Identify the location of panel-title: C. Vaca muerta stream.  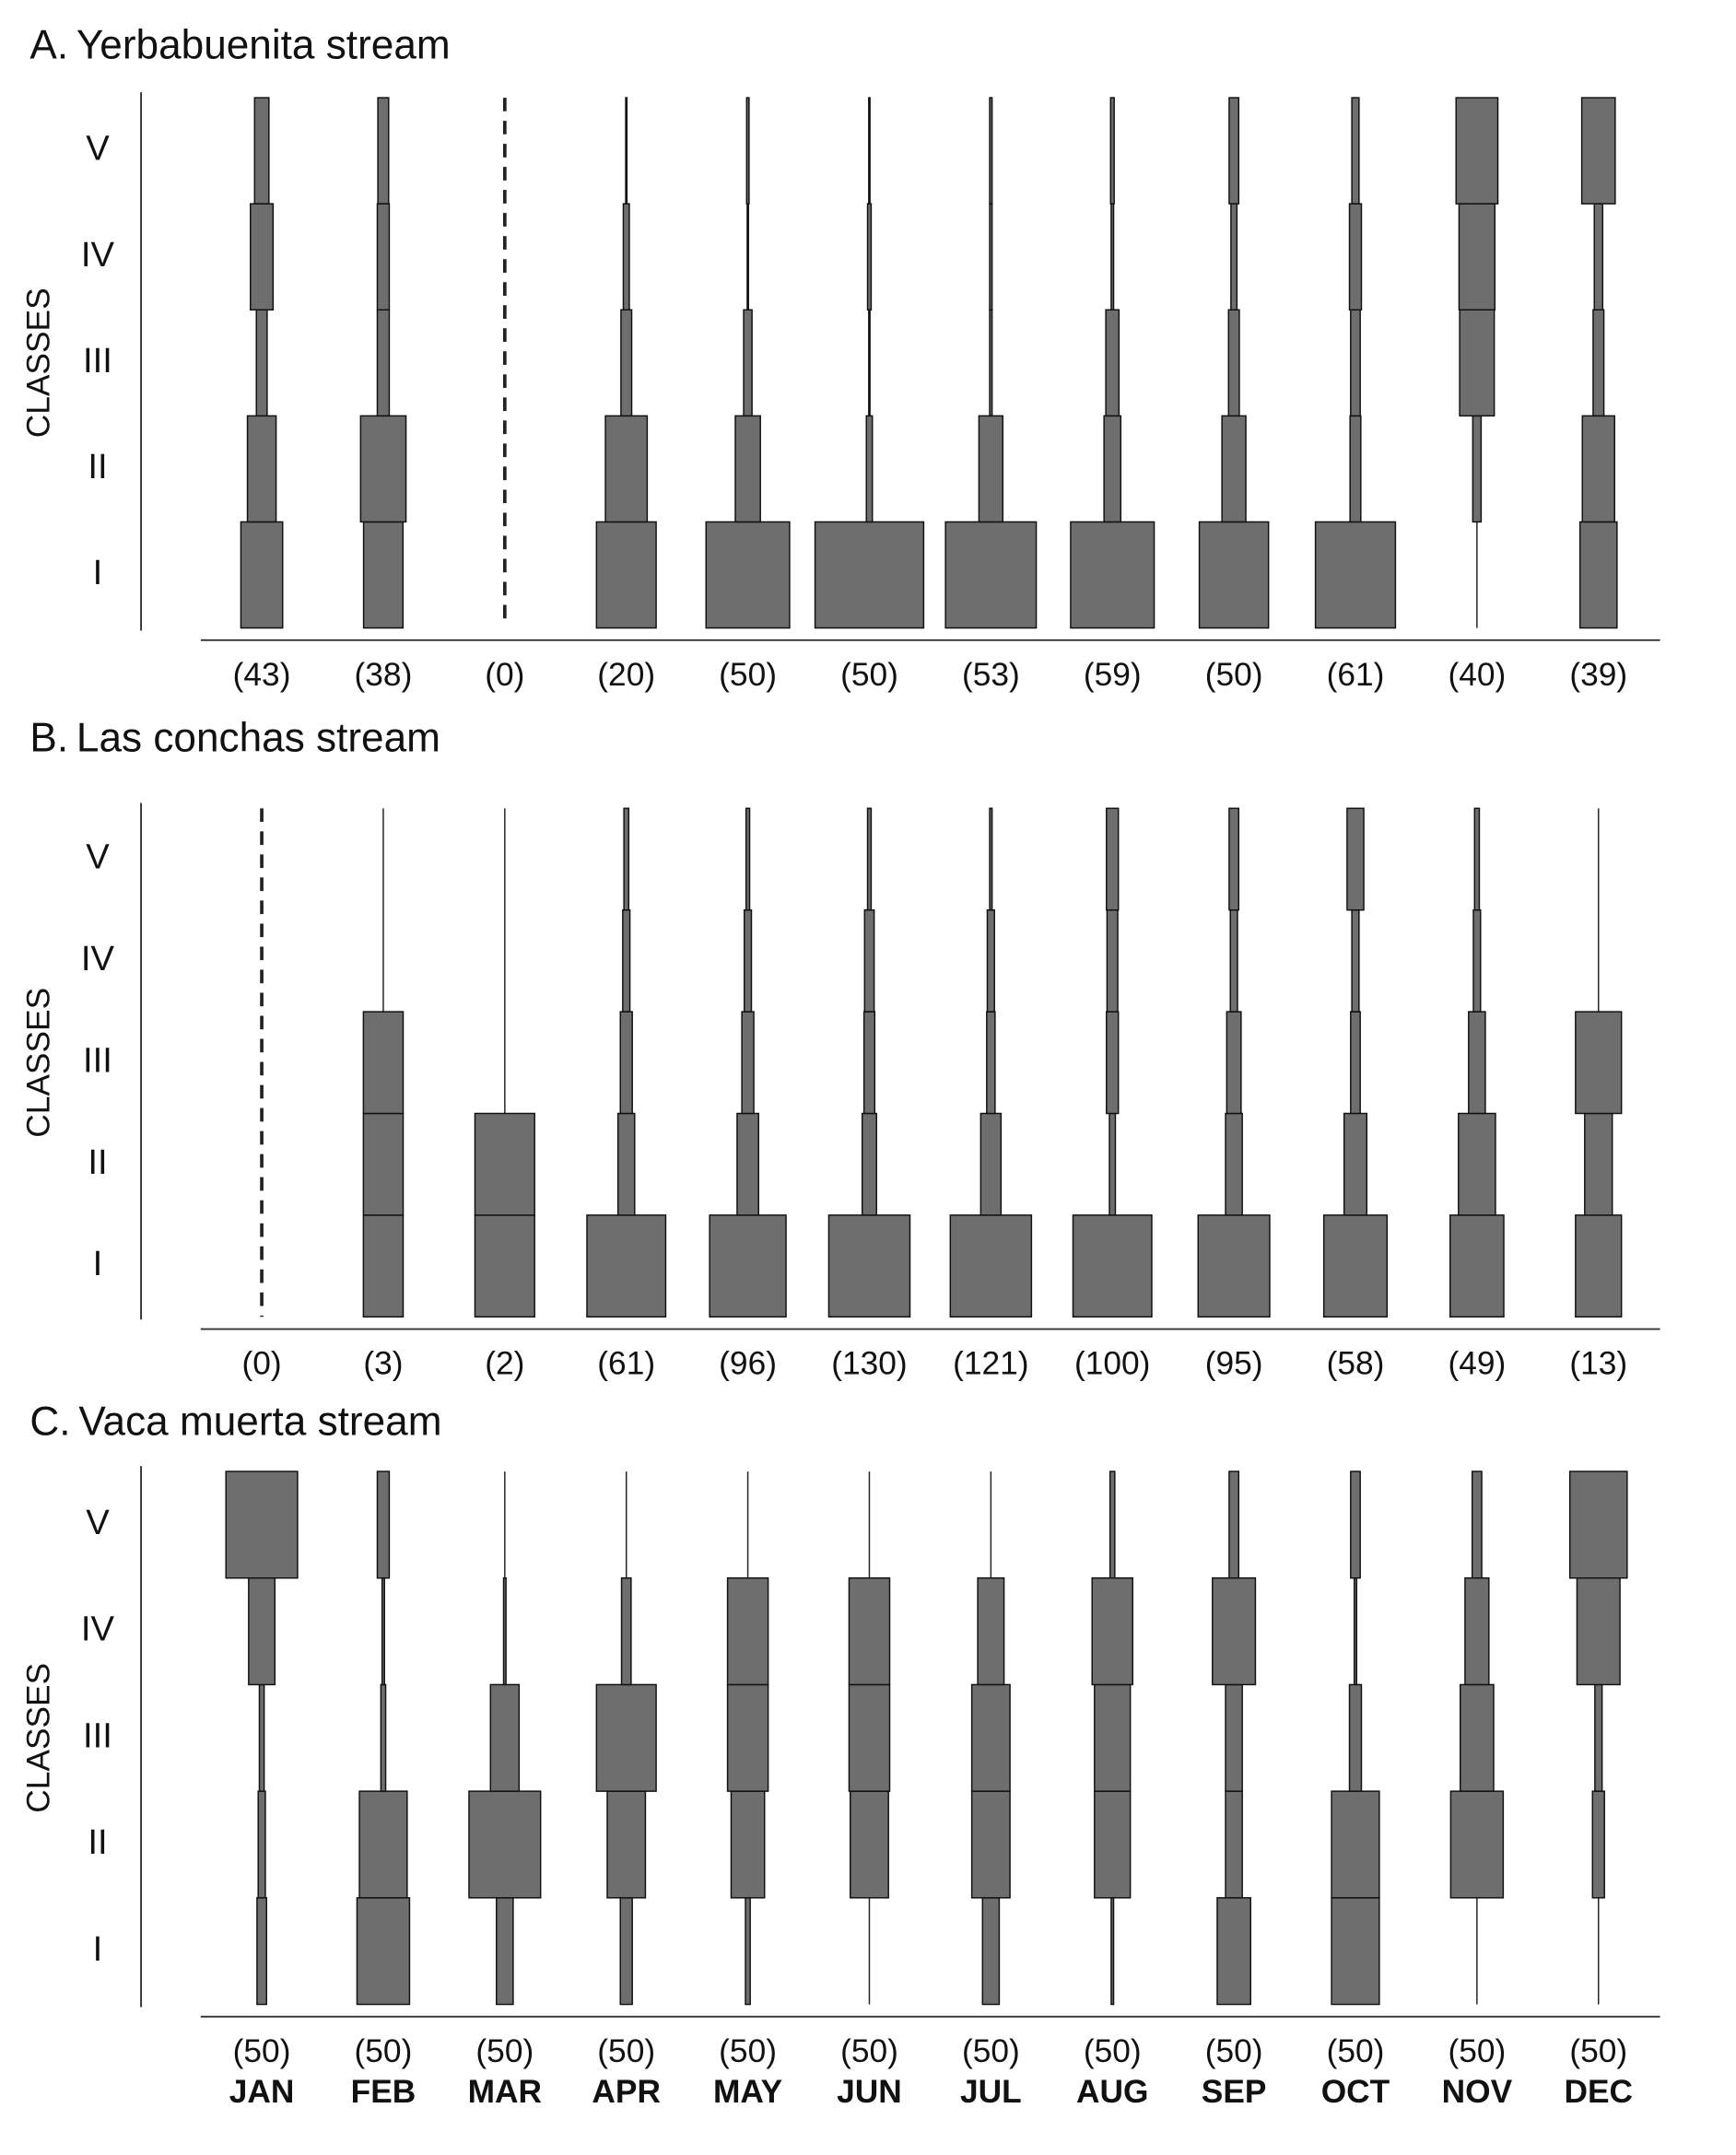
(235, 1421).